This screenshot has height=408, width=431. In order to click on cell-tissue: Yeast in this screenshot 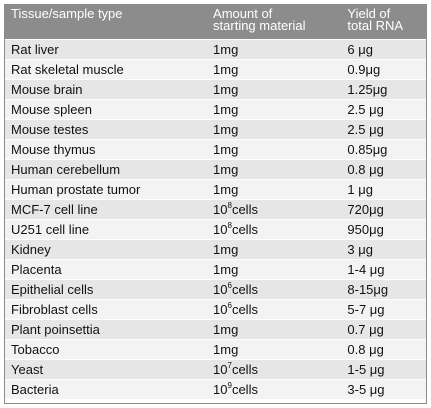, I will do `click(27, 369)`.